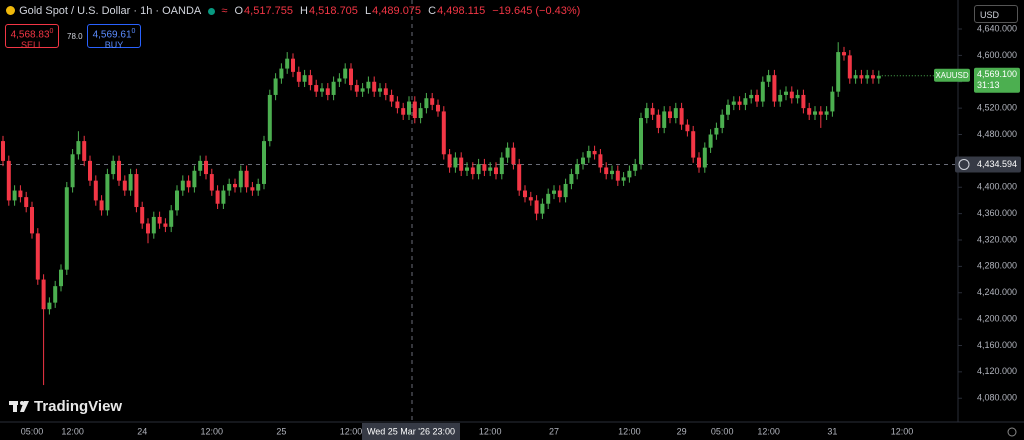 This screenshot has width=1024, height=440. I want to click on x-tick-label: 29, so click(682, 431).